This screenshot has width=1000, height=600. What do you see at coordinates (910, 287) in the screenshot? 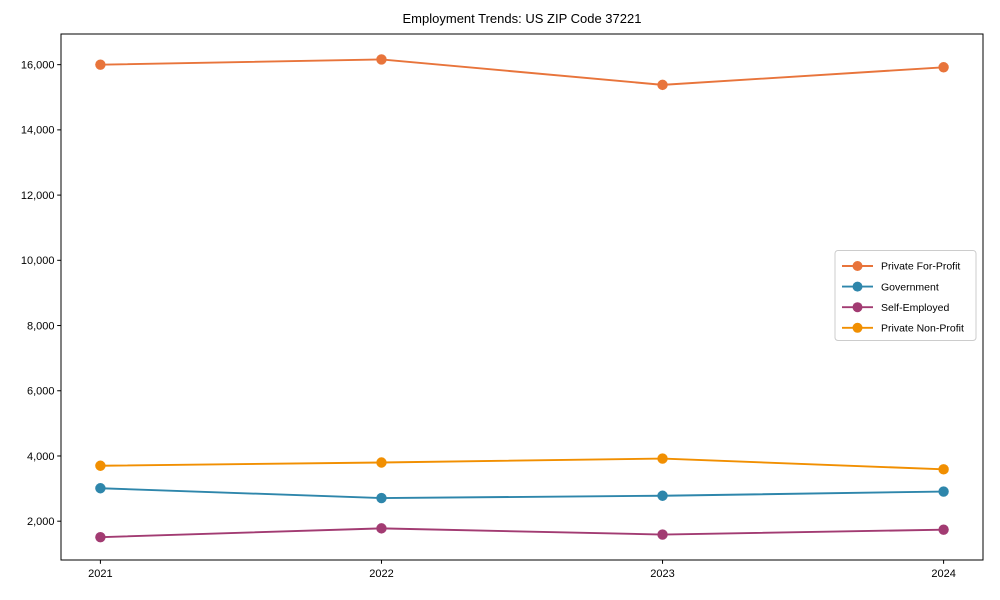
I see `legend-label: Government` at bounding box center [910, 287].